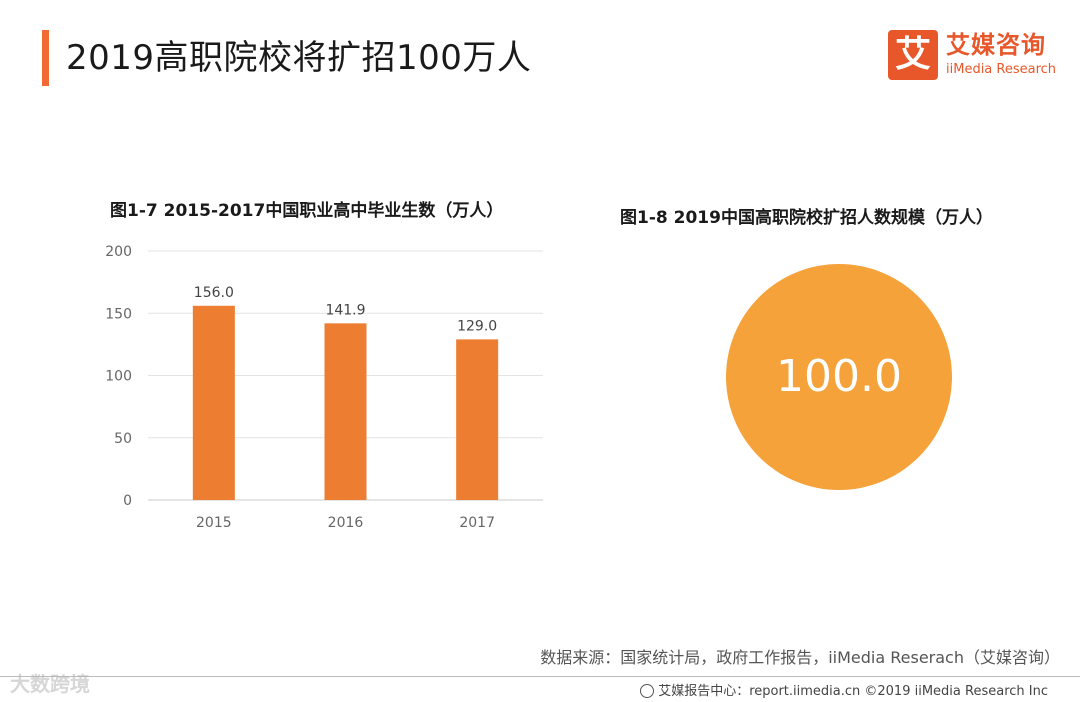 The image size is (1080, 702). Describe the element at coordinates (214, 523) in the screenshot. I see `x-tick-label: 2015` at that location.